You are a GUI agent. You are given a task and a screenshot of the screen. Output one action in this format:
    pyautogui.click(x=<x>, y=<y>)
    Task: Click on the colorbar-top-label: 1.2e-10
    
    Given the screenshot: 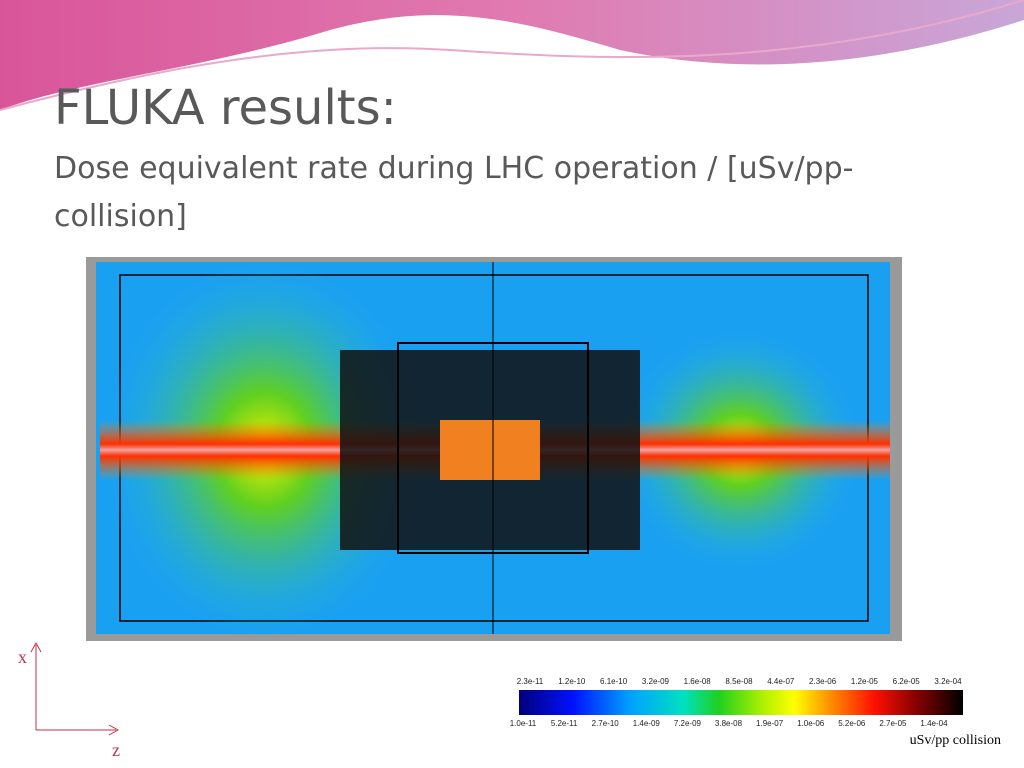 What is the action you would take?
    pyautogui.click(x=572, y=681)
    